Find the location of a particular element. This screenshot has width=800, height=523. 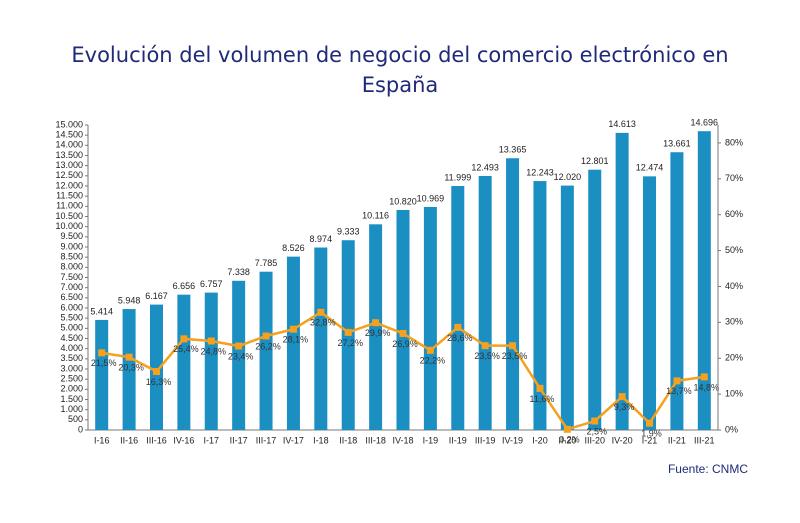

bar-label: 7.338 is located at coordinates (238, 272).